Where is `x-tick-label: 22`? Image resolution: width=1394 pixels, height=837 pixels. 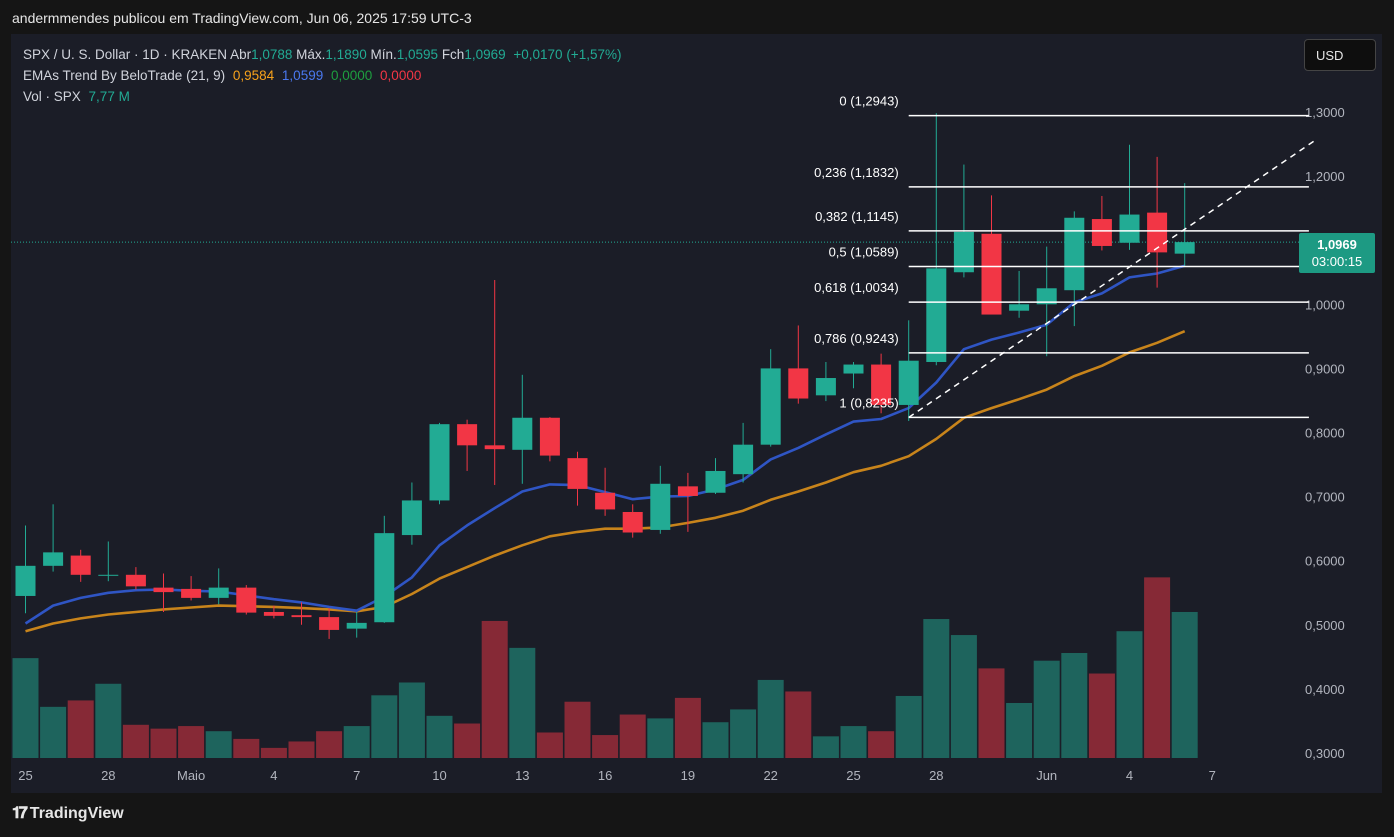
x-tick-label: 22 is located at coordinates (770, 775).